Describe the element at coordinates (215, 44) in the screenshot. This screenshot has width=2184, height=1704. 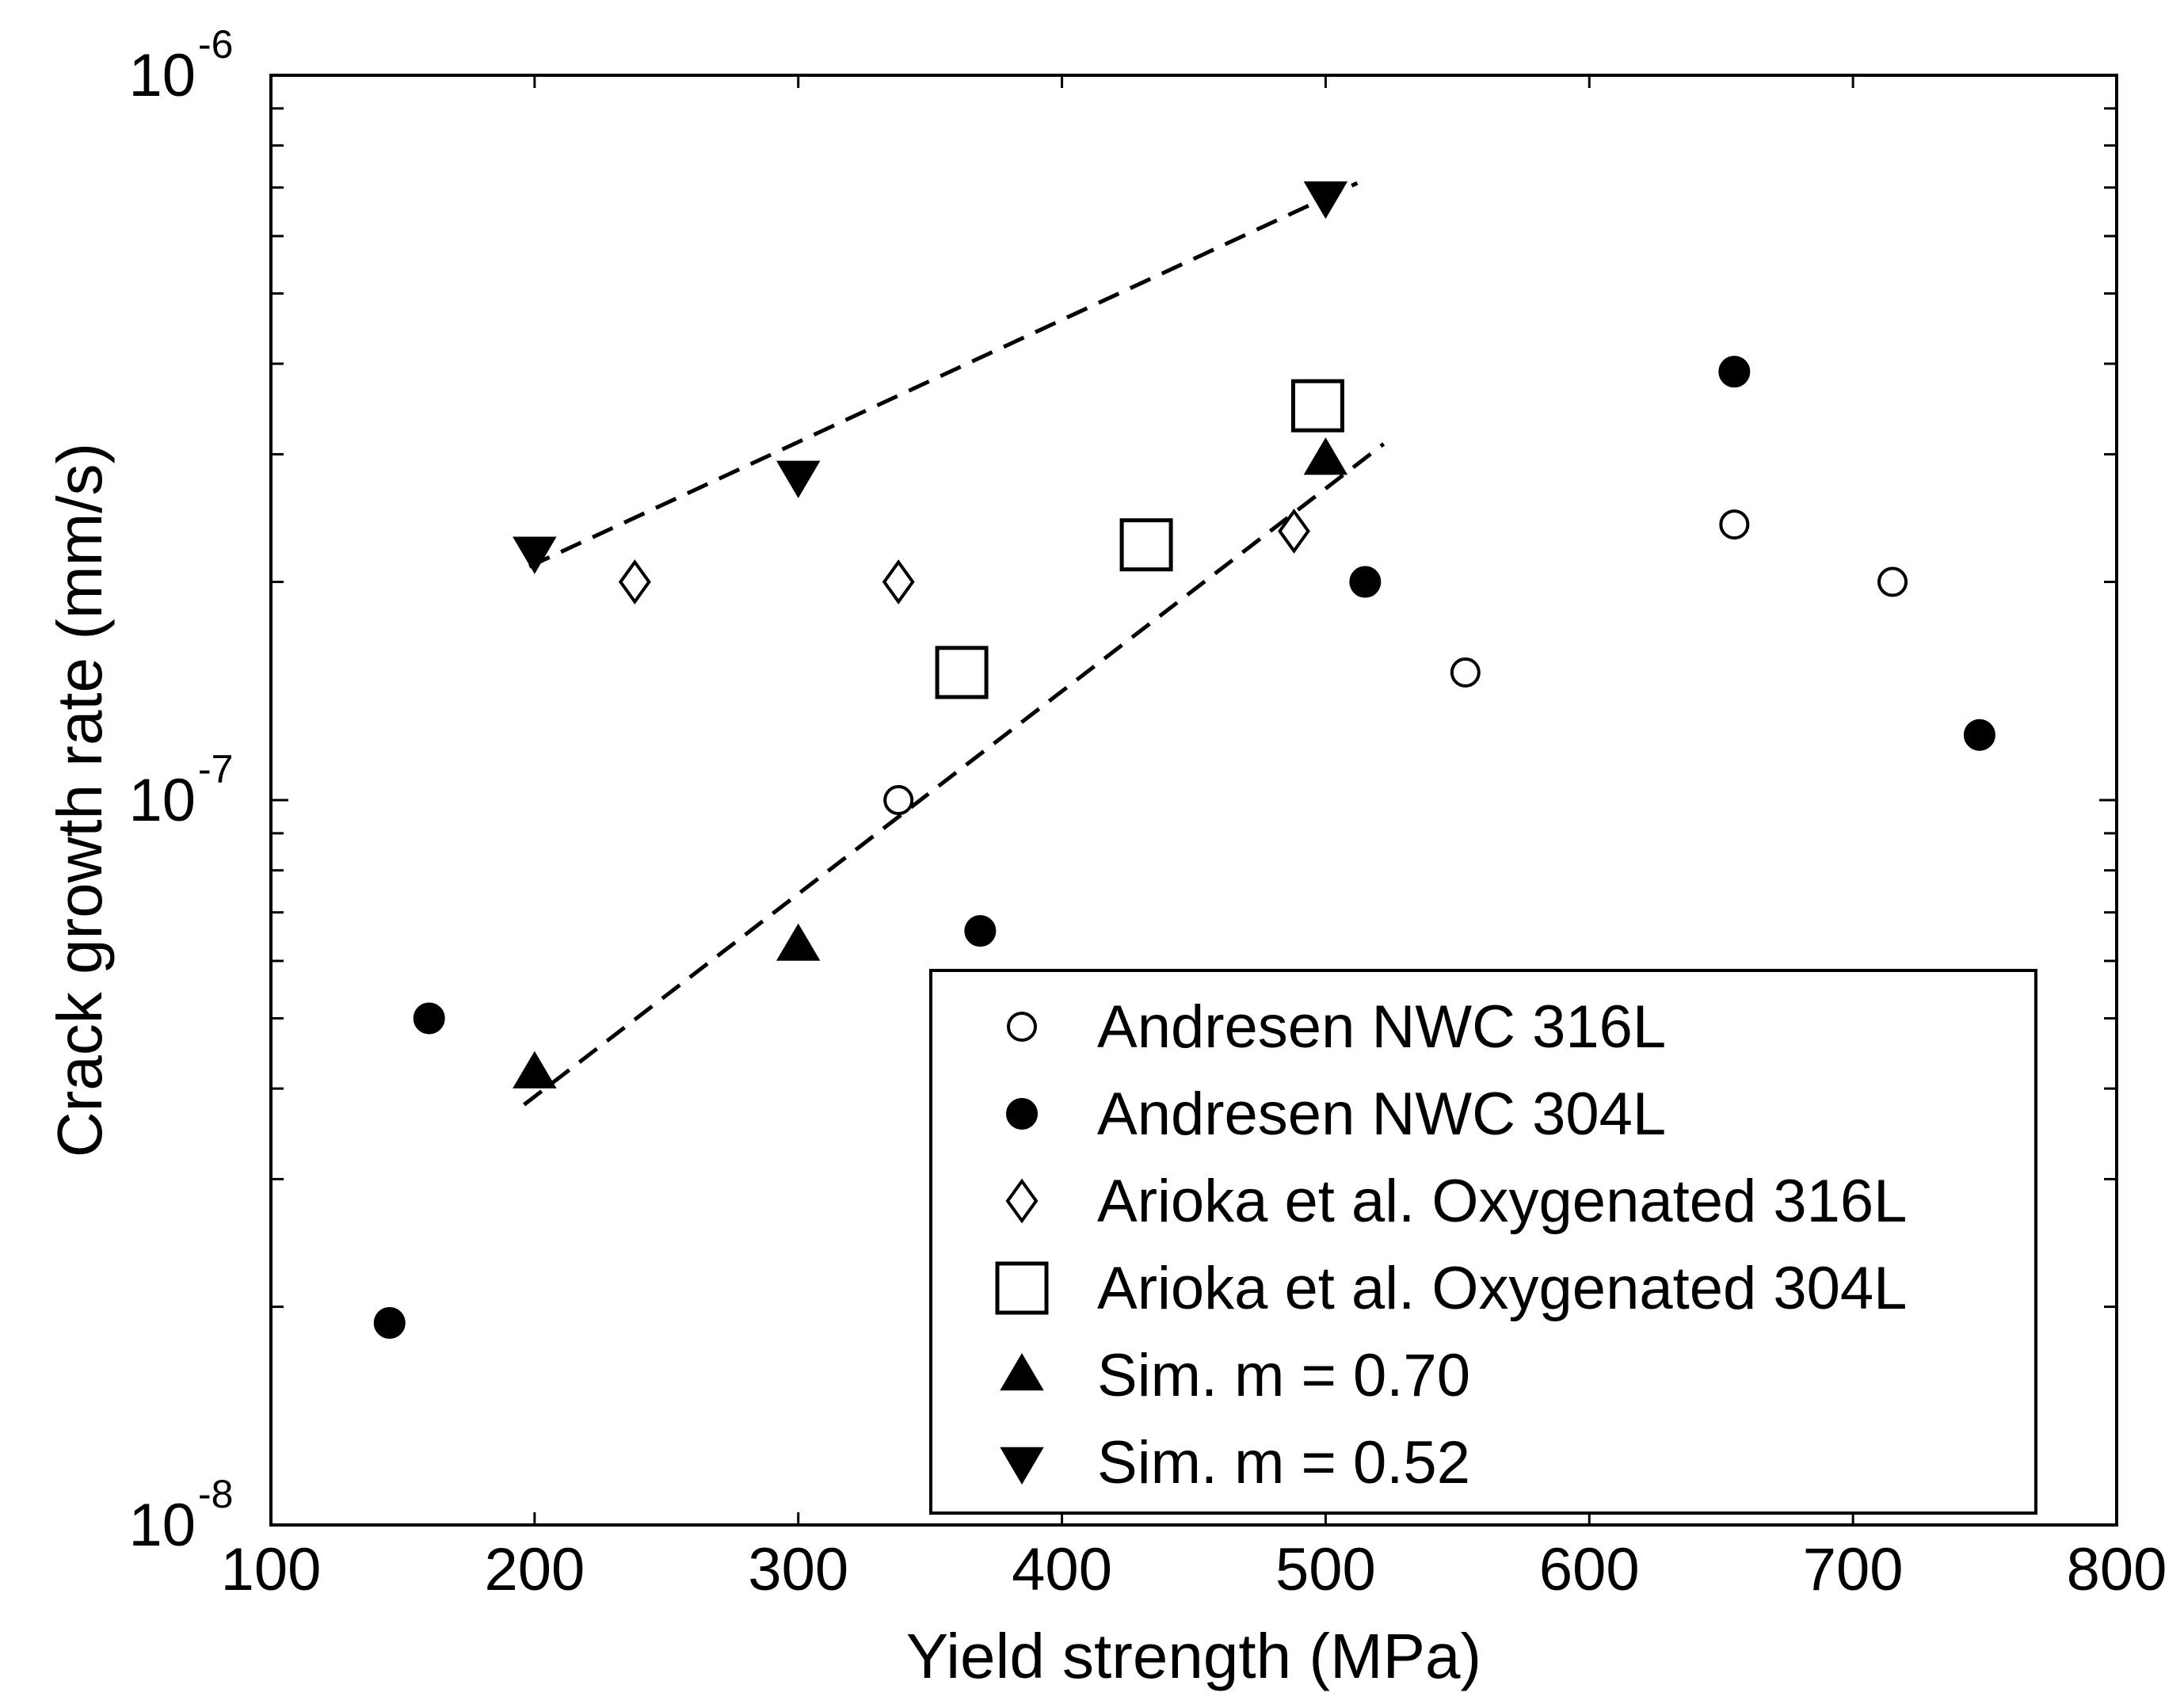
I see `y-tick-exponent: -6` at that location.